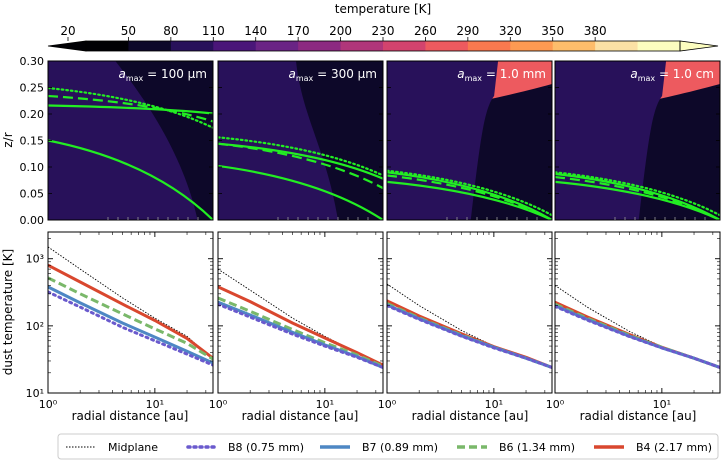  Describe the element at coordinates (32, 88) in the screenshot. I see `top-ytick-label: 0.25` at that location.